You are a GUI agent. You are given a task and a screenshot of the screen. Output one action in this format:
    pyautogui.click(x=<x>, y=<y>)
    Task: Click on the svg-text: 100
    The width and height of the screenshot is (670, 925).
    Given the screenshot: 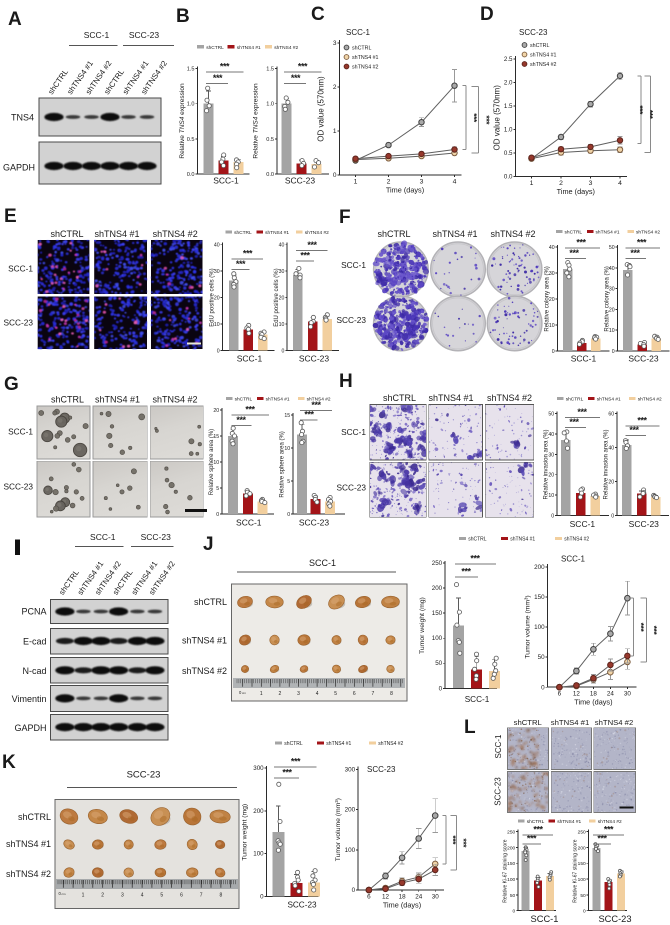 What is the action you would take?
    pyautogui.click(x=539, y=627)
    